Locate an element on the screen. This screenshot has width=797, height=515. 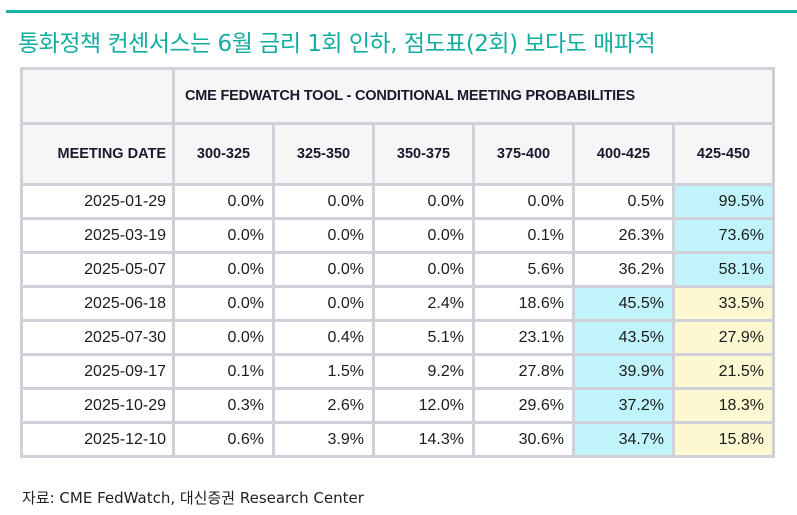
meeting-date-cell: 2025-06-18 is located at coordinates (97, 303).